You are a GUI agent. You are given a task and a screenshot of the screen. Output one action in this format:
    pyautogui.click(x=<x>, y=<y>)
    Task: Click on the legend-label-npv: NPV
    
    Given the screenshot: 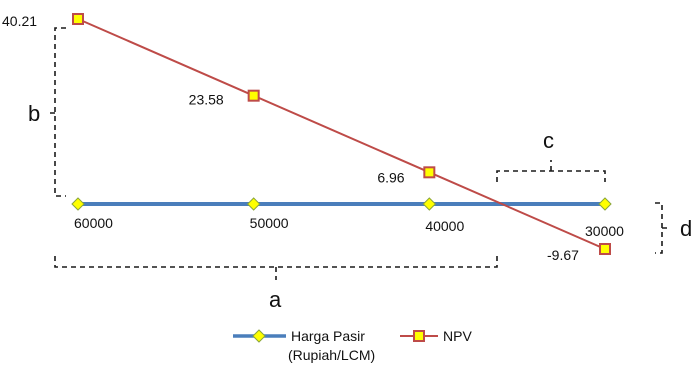 What is the action you would take?
    pyautogui.click(x=457, y=336)
    